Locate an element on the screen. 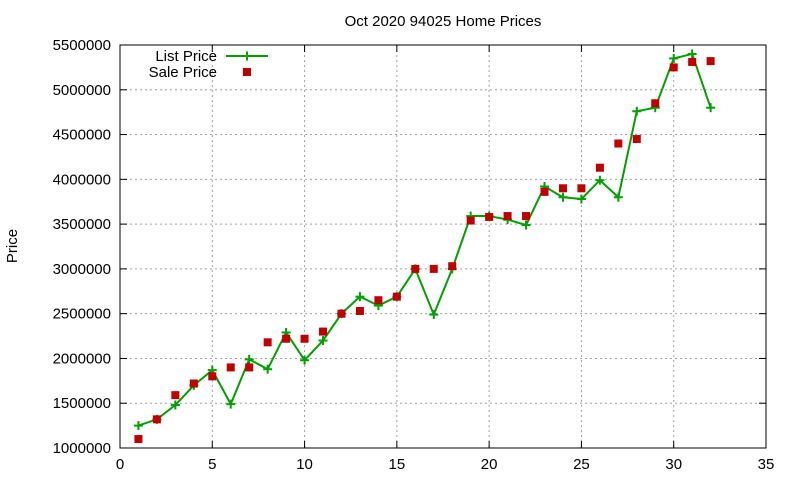  y-tick-label: 5500000 is located at coordinates (82, 45).